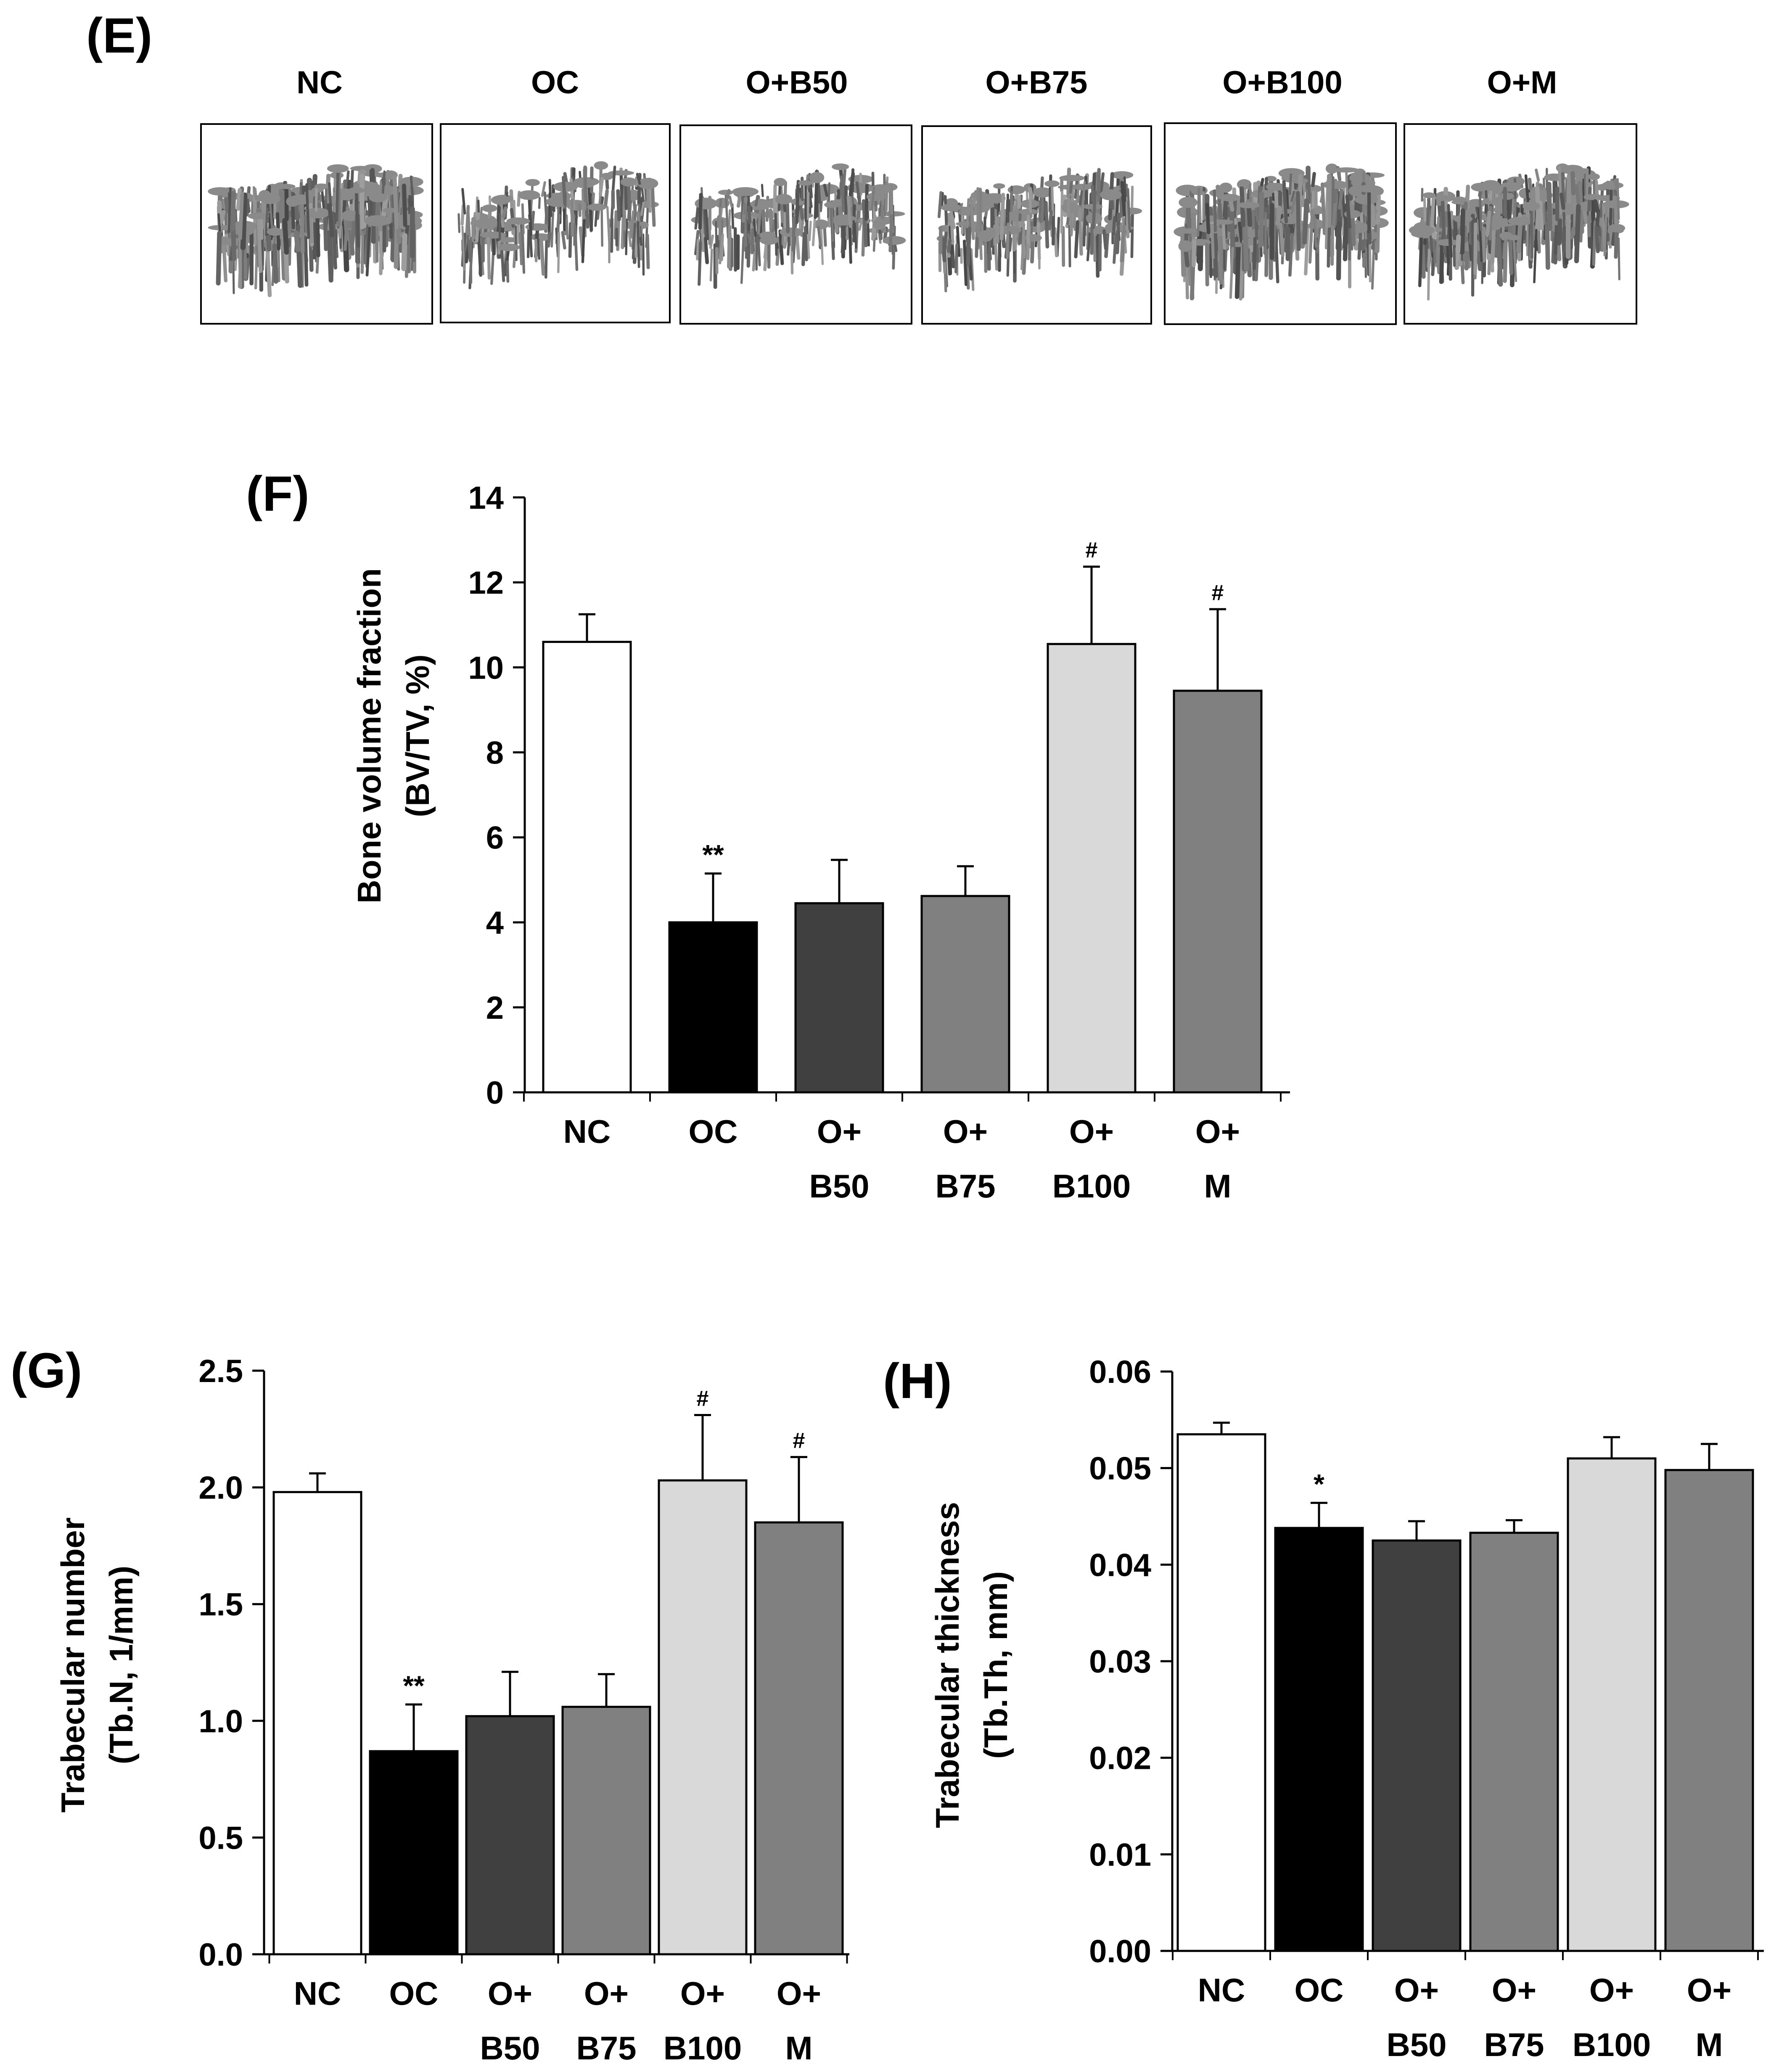  I want to click on x-tick-label: B75, so click(1514, 2045).